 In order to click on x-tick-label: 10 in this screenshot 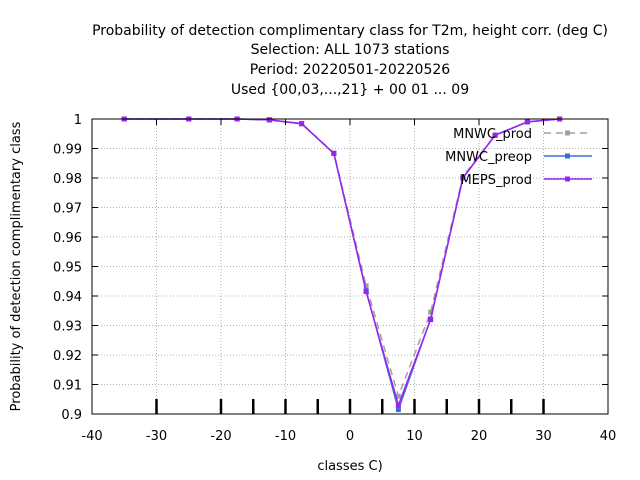, I will do `click(414, 436)`.